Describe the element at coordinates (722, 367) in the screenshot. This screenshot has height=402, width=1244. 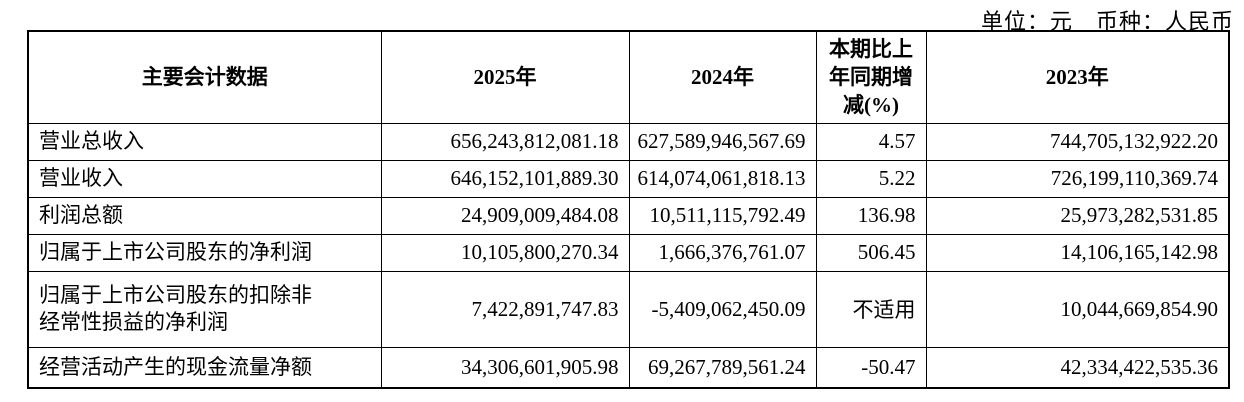
I see `value-2024: 69,267,789,561.24` at that location.